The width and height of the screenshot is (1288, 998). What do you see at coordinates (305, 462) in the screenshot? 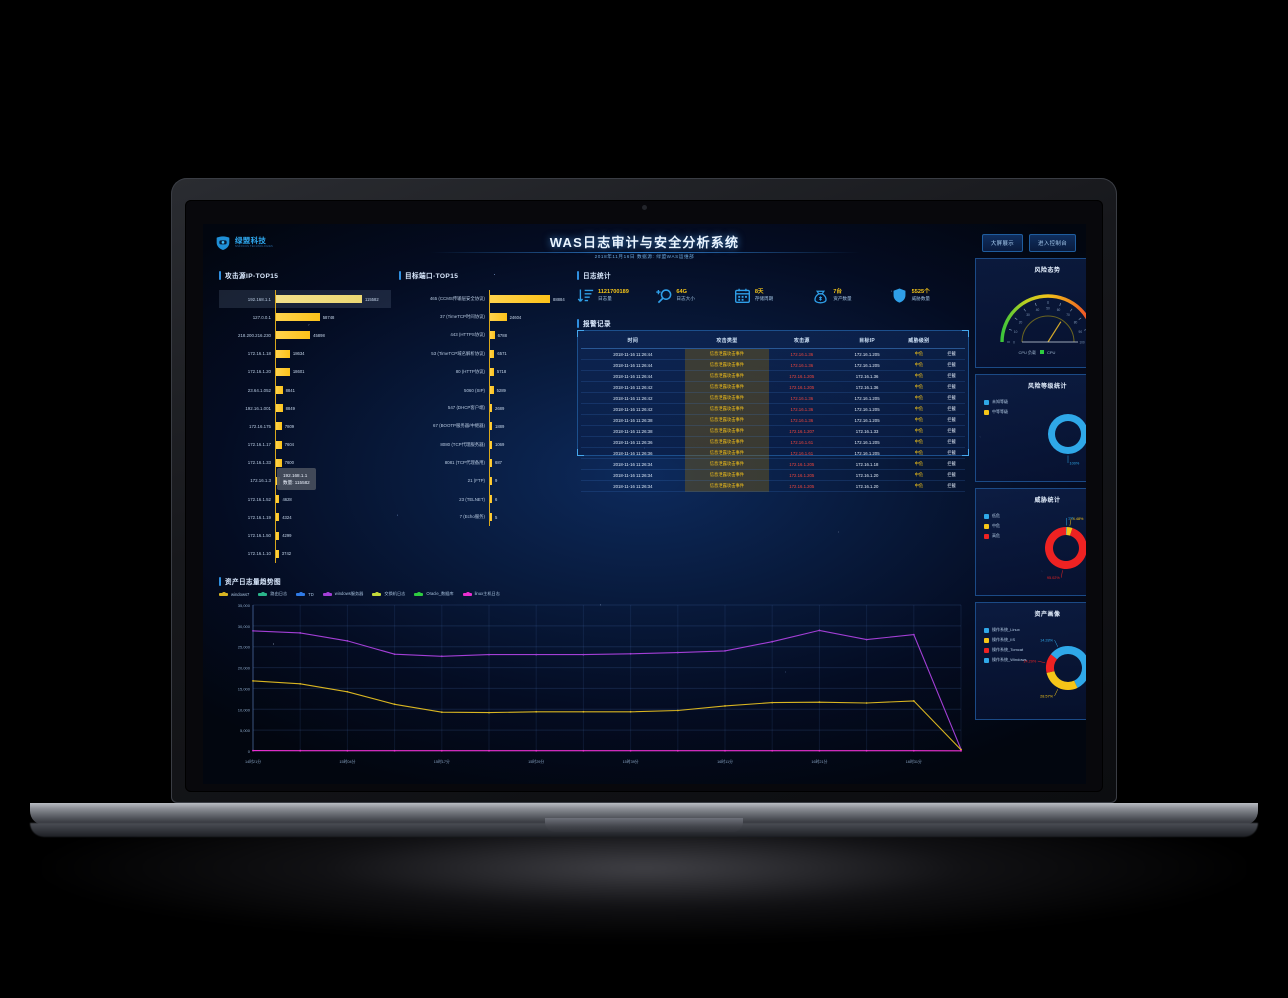
I see `bar-row: 172.16.1.33 7600` at bounding box center [305, 462].